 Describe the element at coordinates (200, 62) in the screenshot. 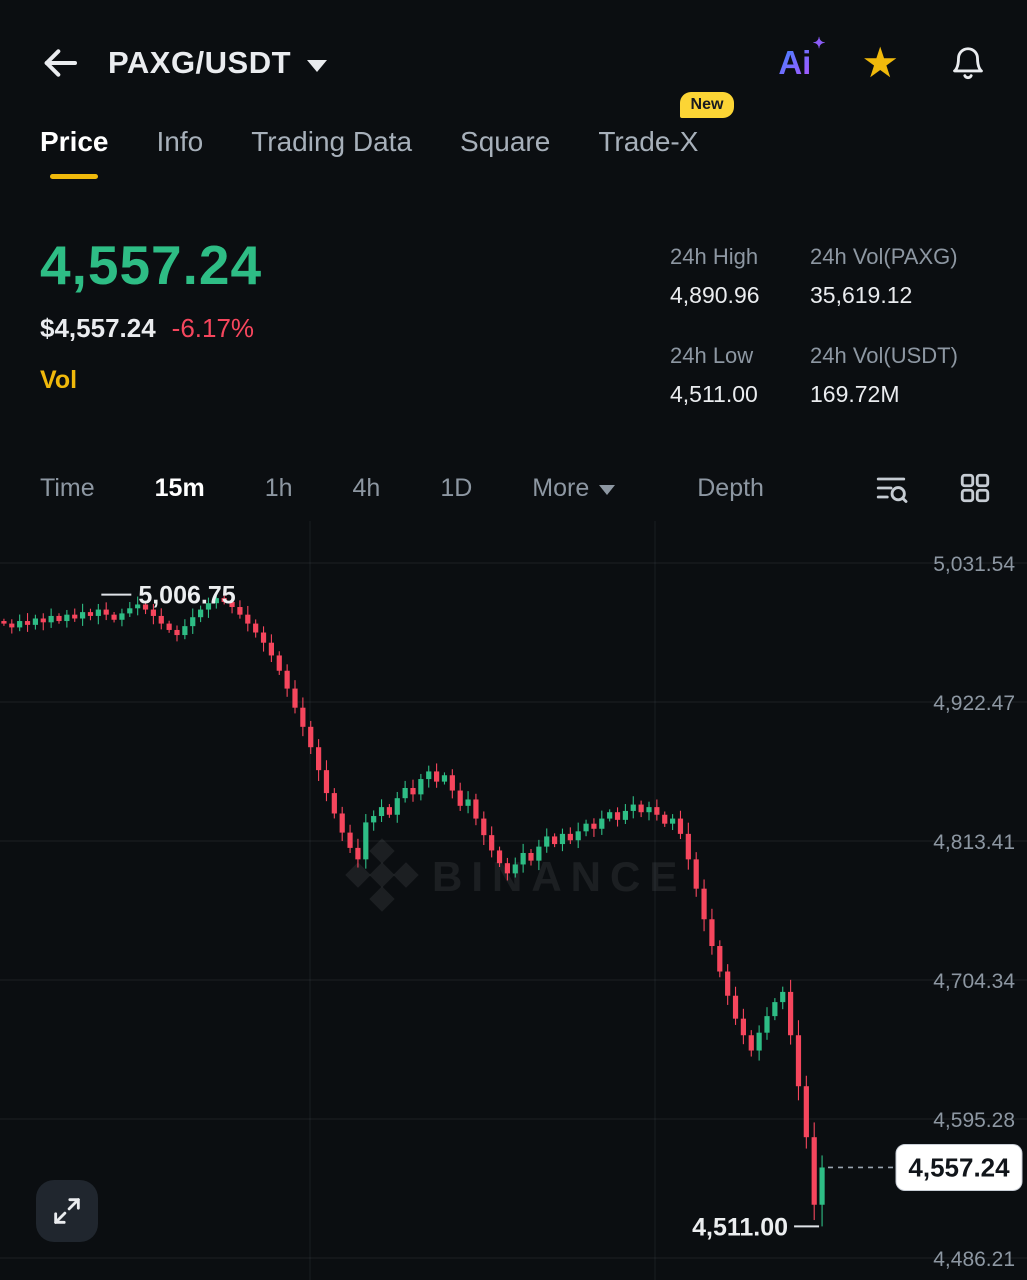

I see `pair-title: PAXG/USDT` at that location.